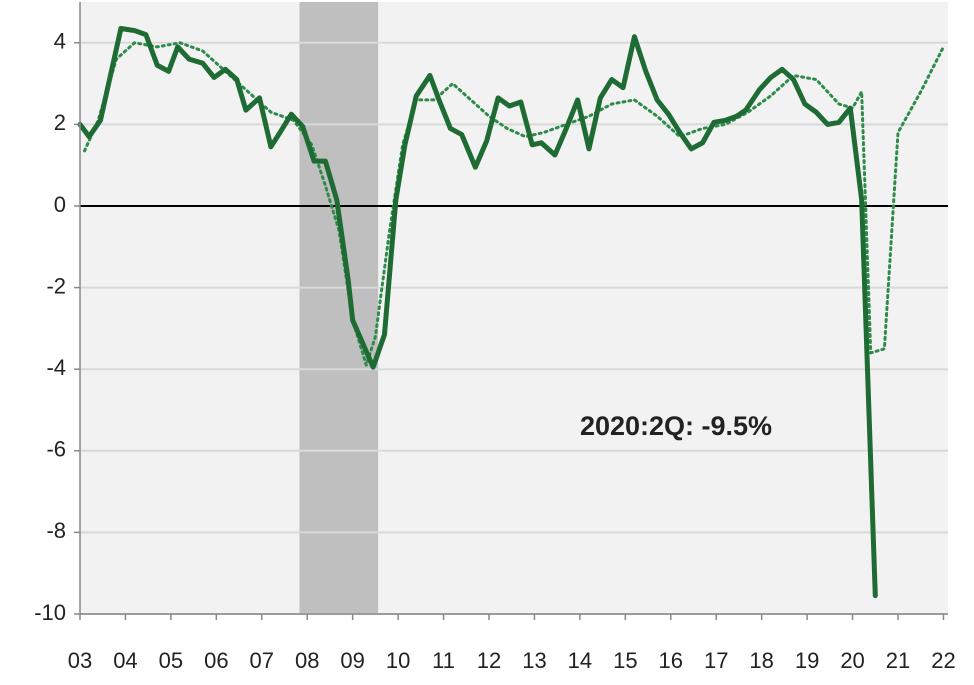  I want to click on y-tick-label: 0, so click(60, 204).